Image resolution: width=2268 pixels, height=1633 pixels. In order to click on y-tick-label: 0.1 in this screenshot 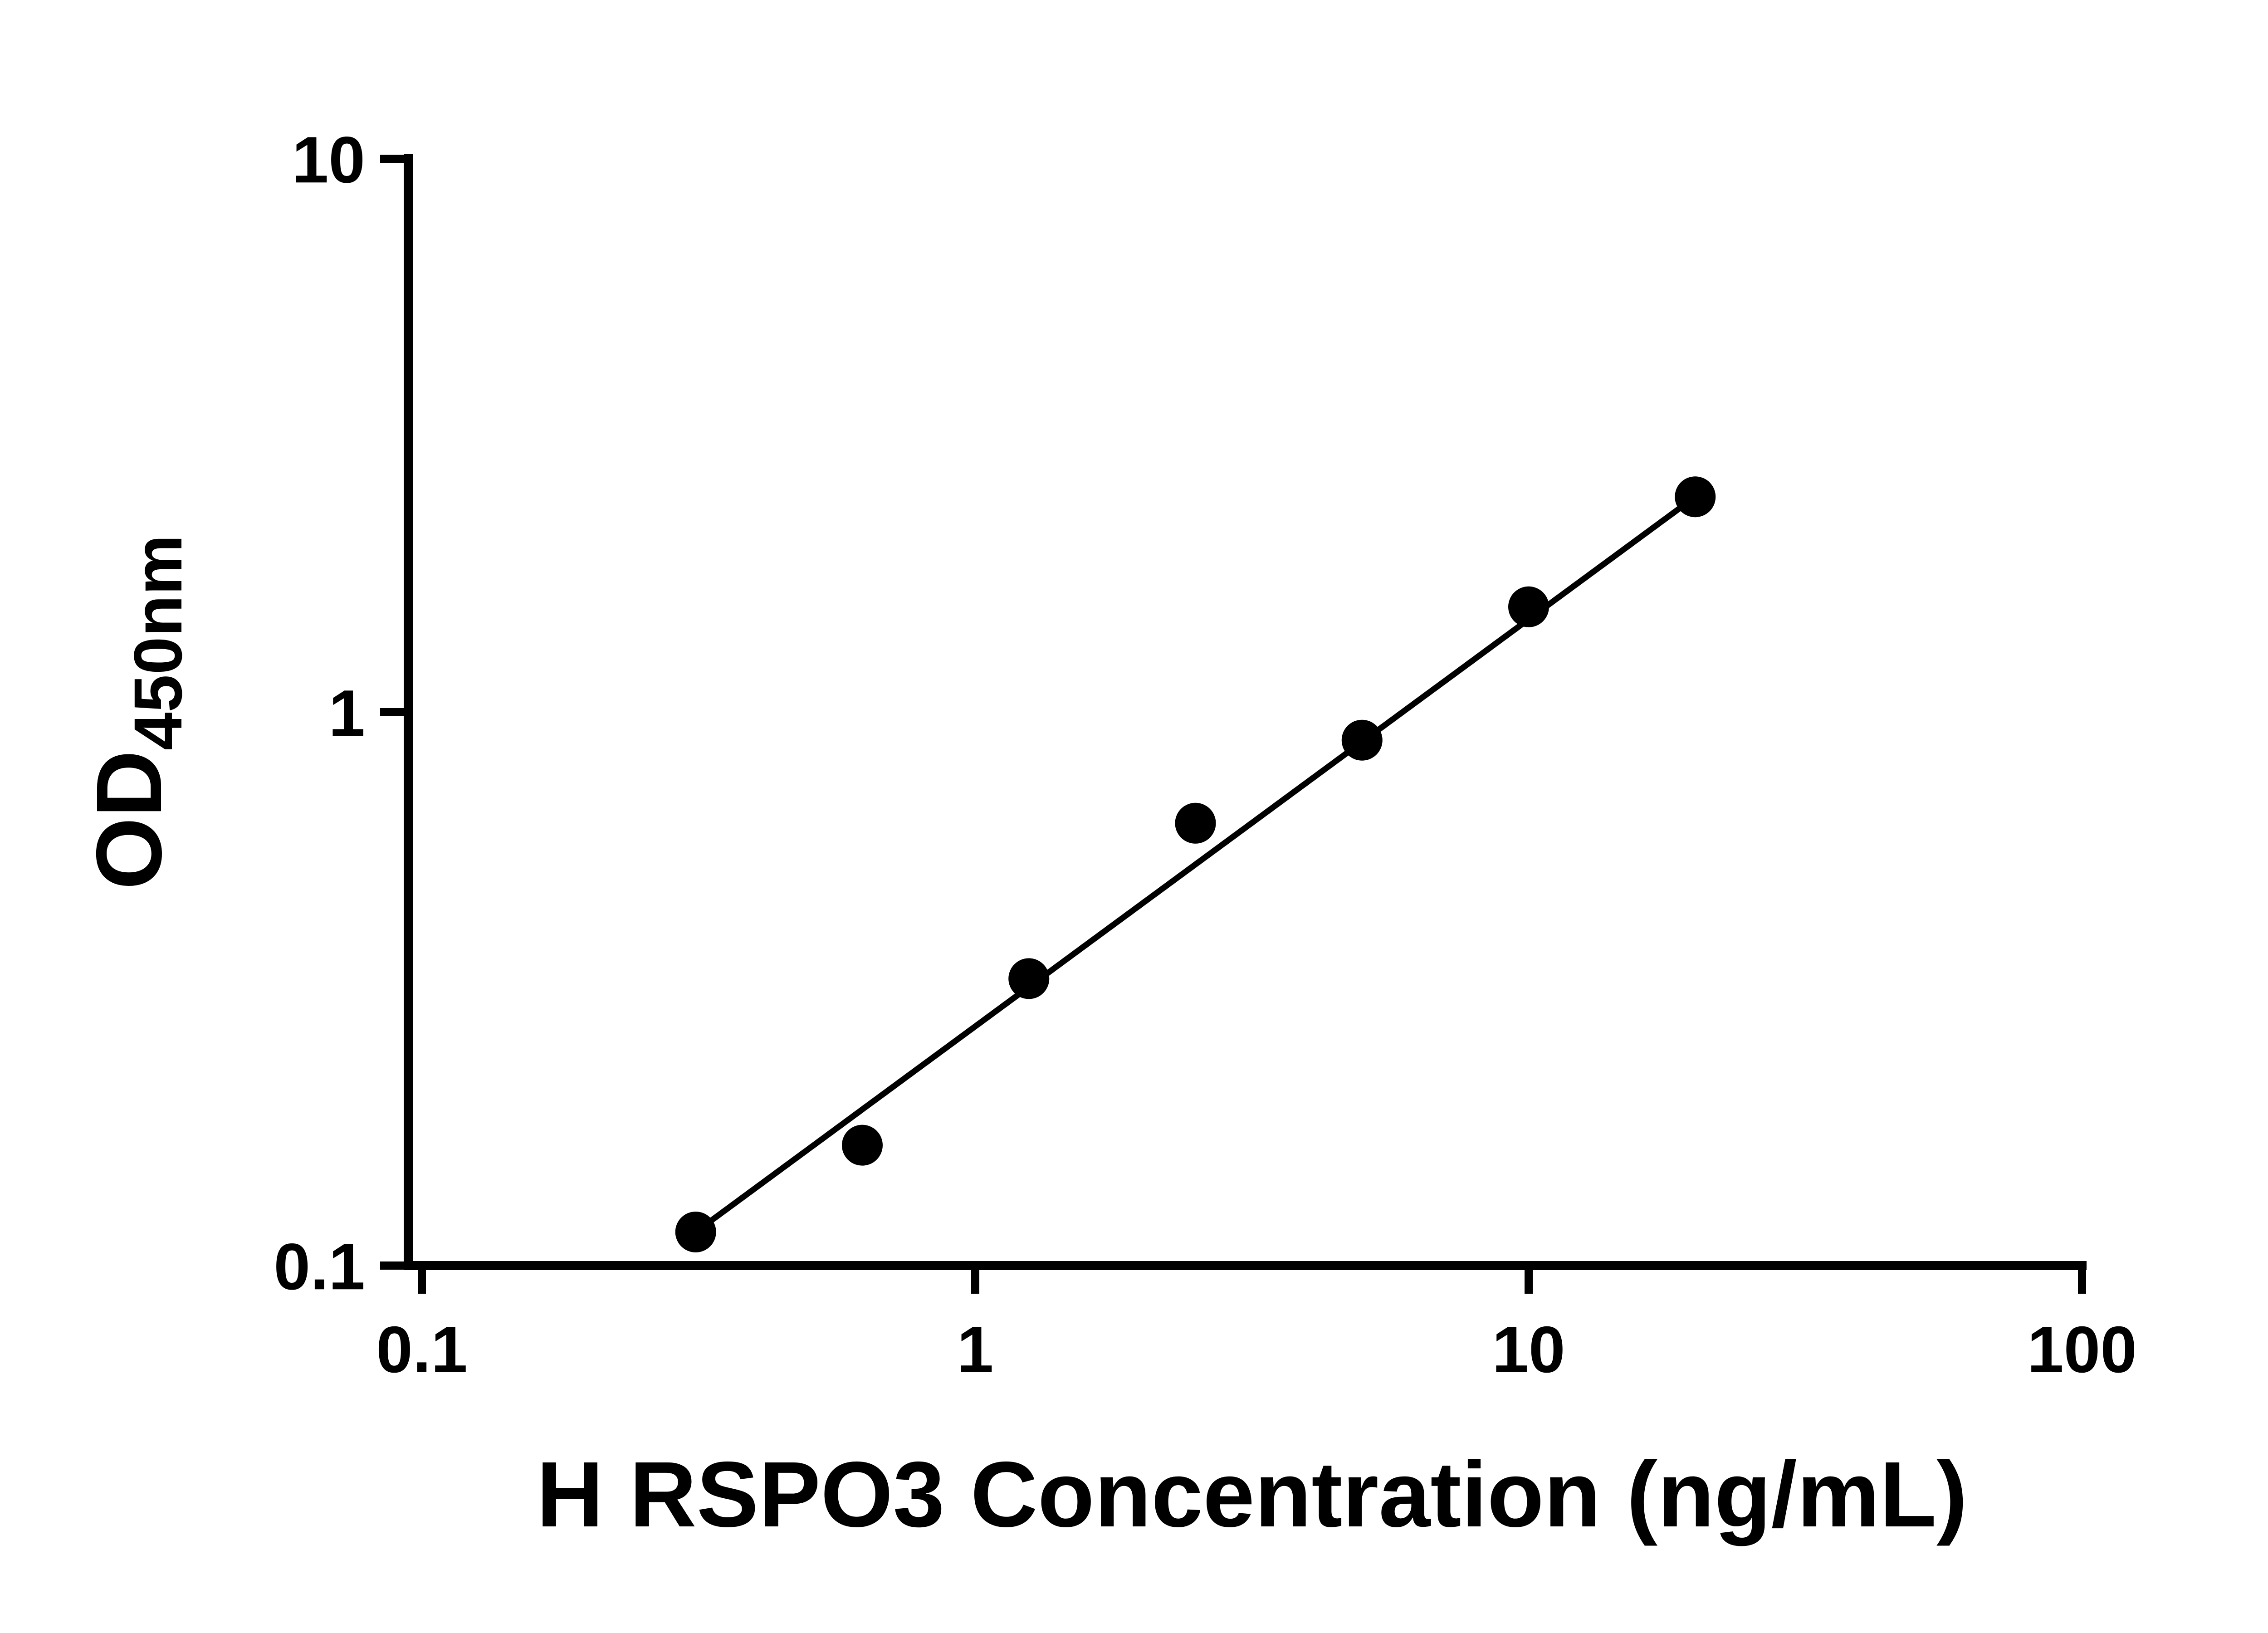, I will do `click(319, 1266)`.